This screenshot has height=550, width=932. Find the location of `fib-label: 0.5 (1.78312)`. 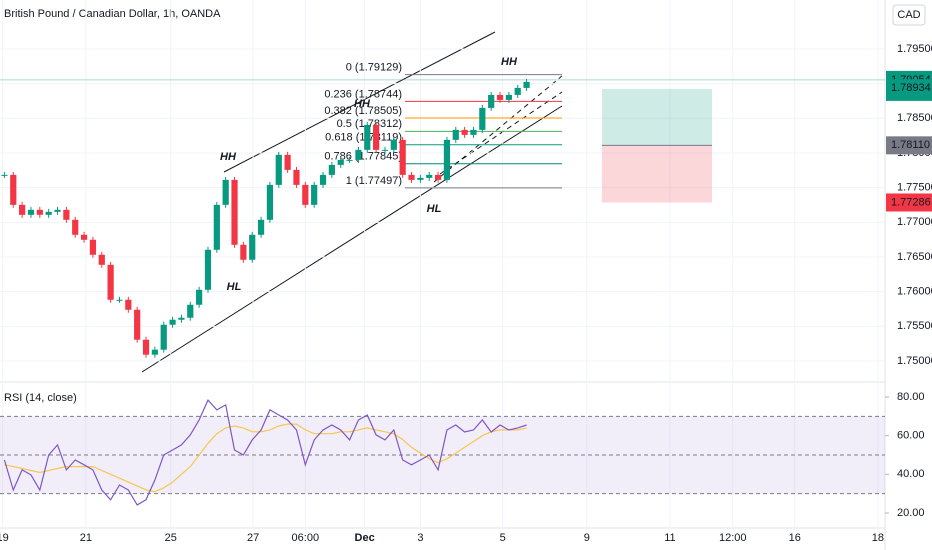

fib-label: 0.5 (1.78312) is located at coordinates (369, 124).